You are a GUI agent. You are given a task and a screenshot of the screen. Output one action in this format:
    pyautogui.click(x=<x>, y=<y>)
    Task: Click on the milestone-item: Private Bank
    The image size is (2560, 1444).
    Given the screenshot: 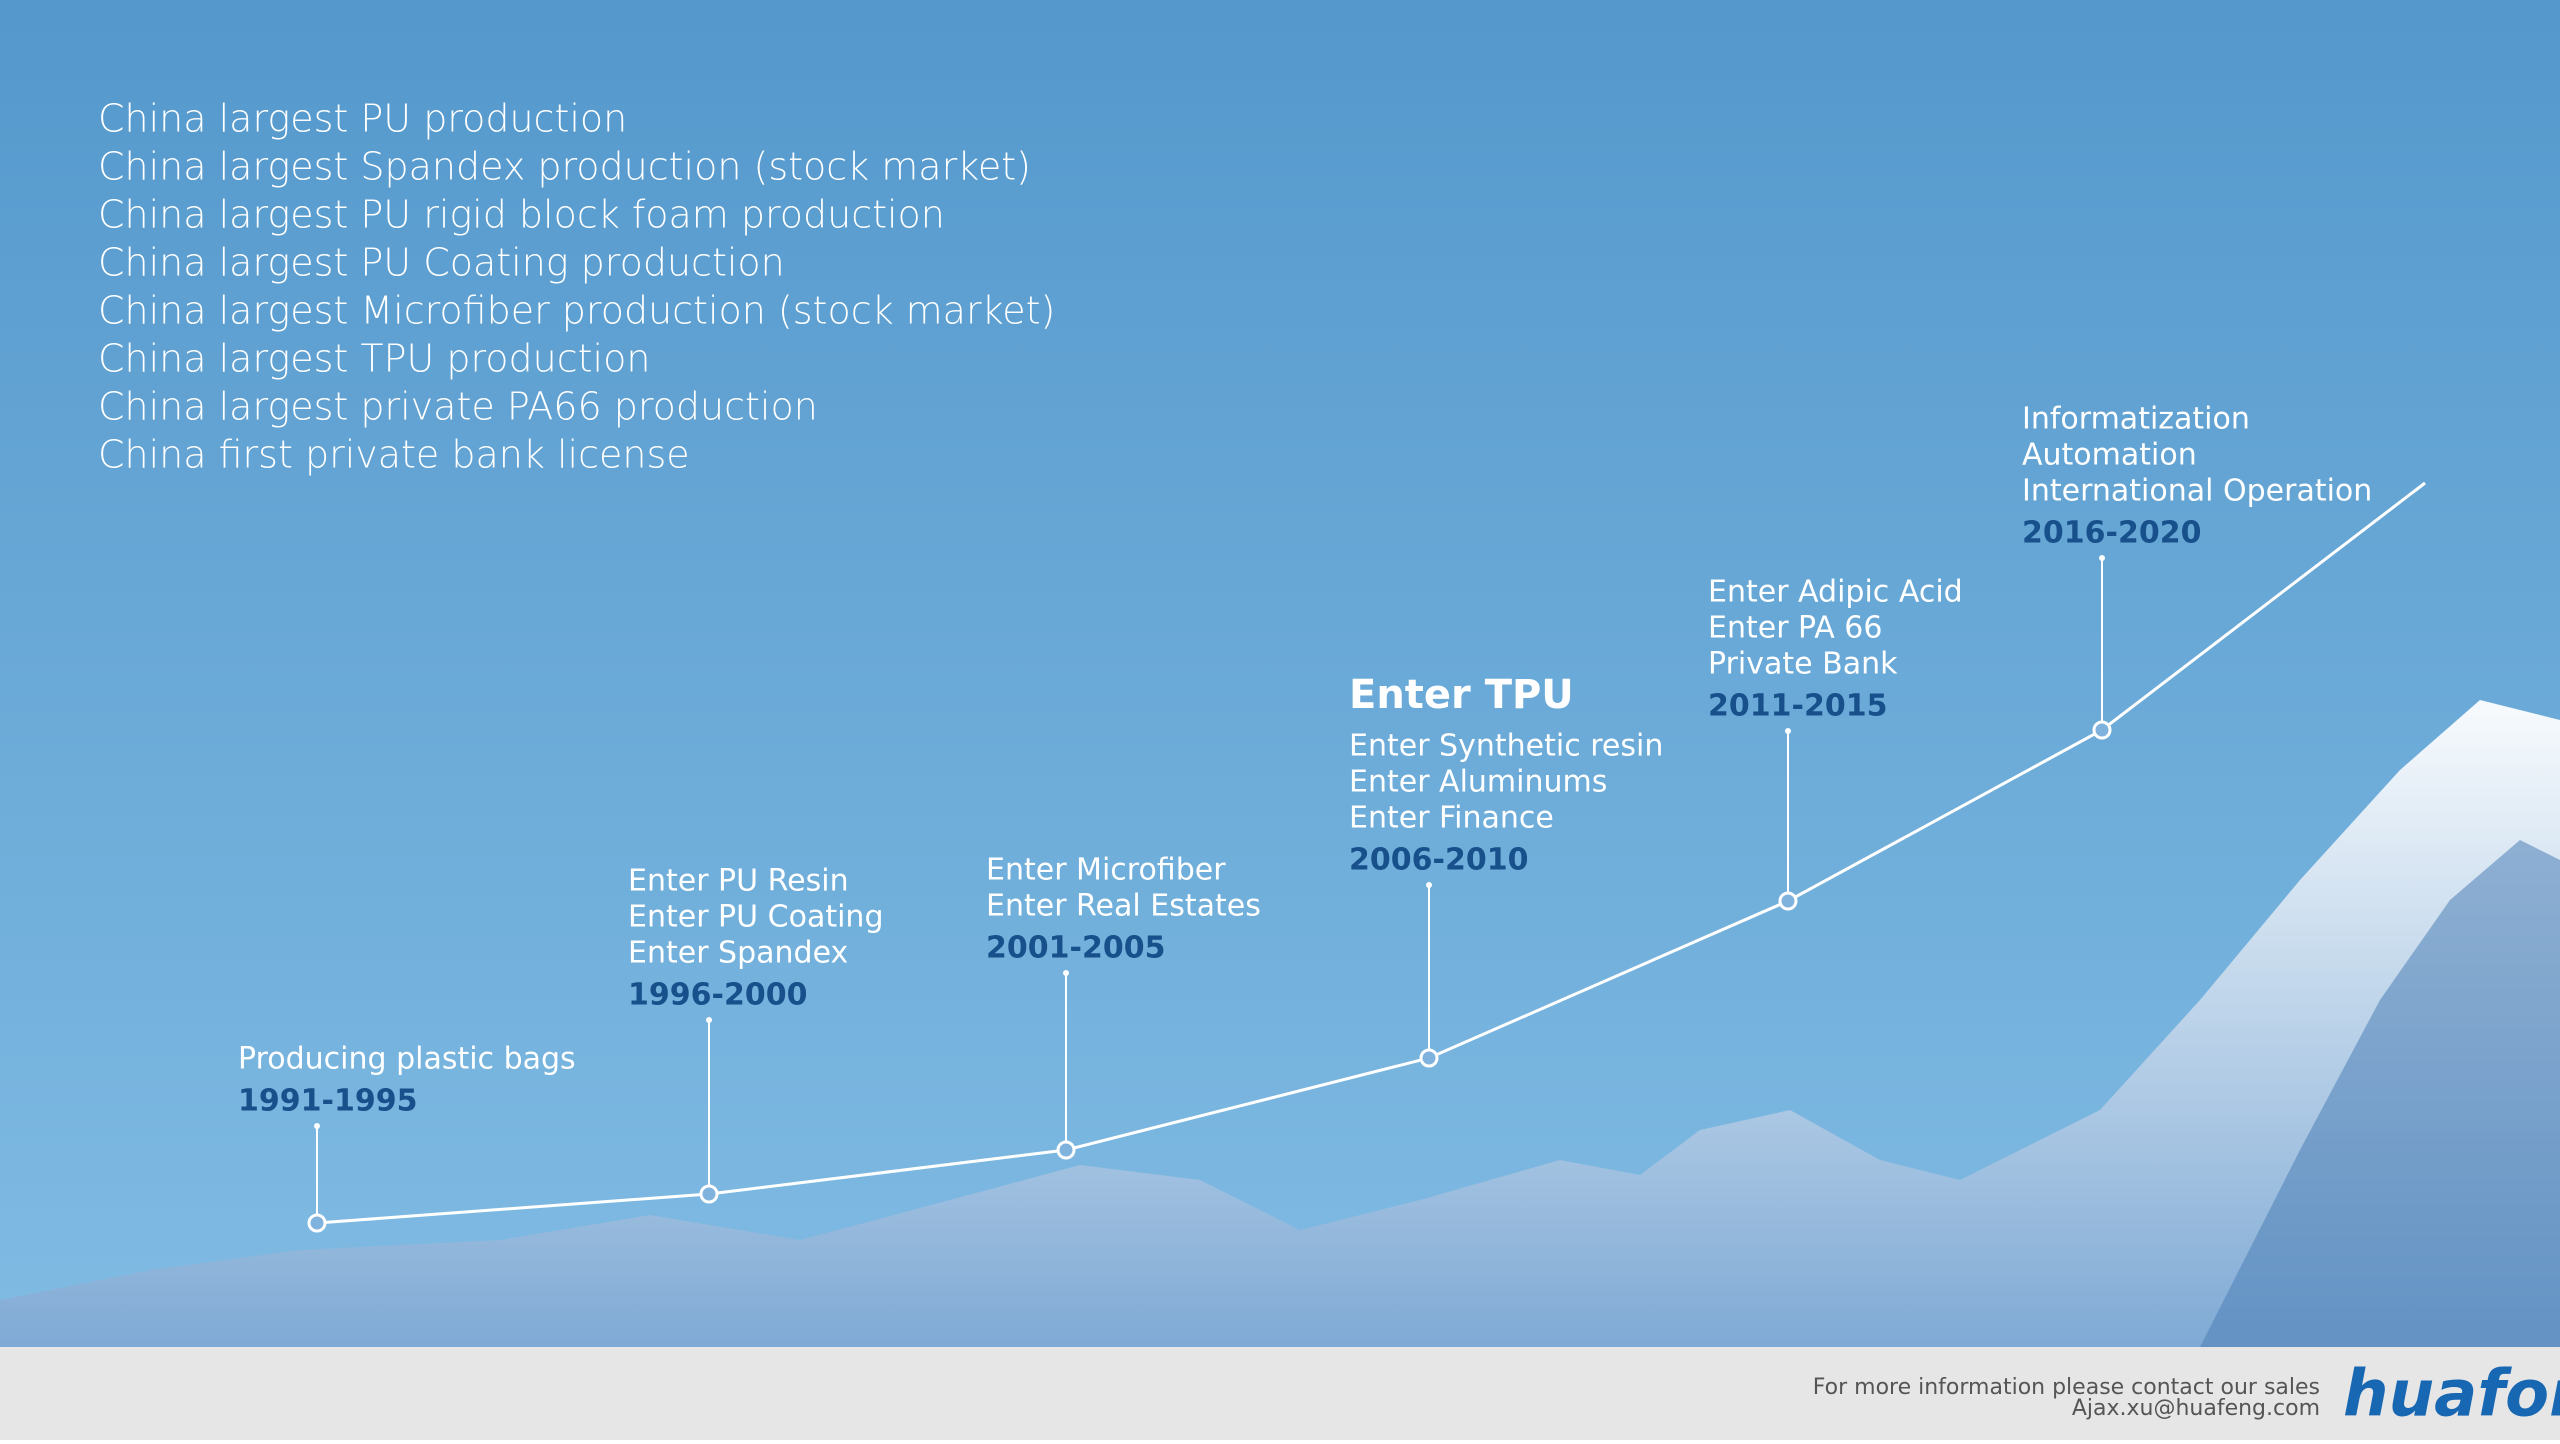 What is the action you would take?
    pyautogui.click(x=1803, y=664)
    